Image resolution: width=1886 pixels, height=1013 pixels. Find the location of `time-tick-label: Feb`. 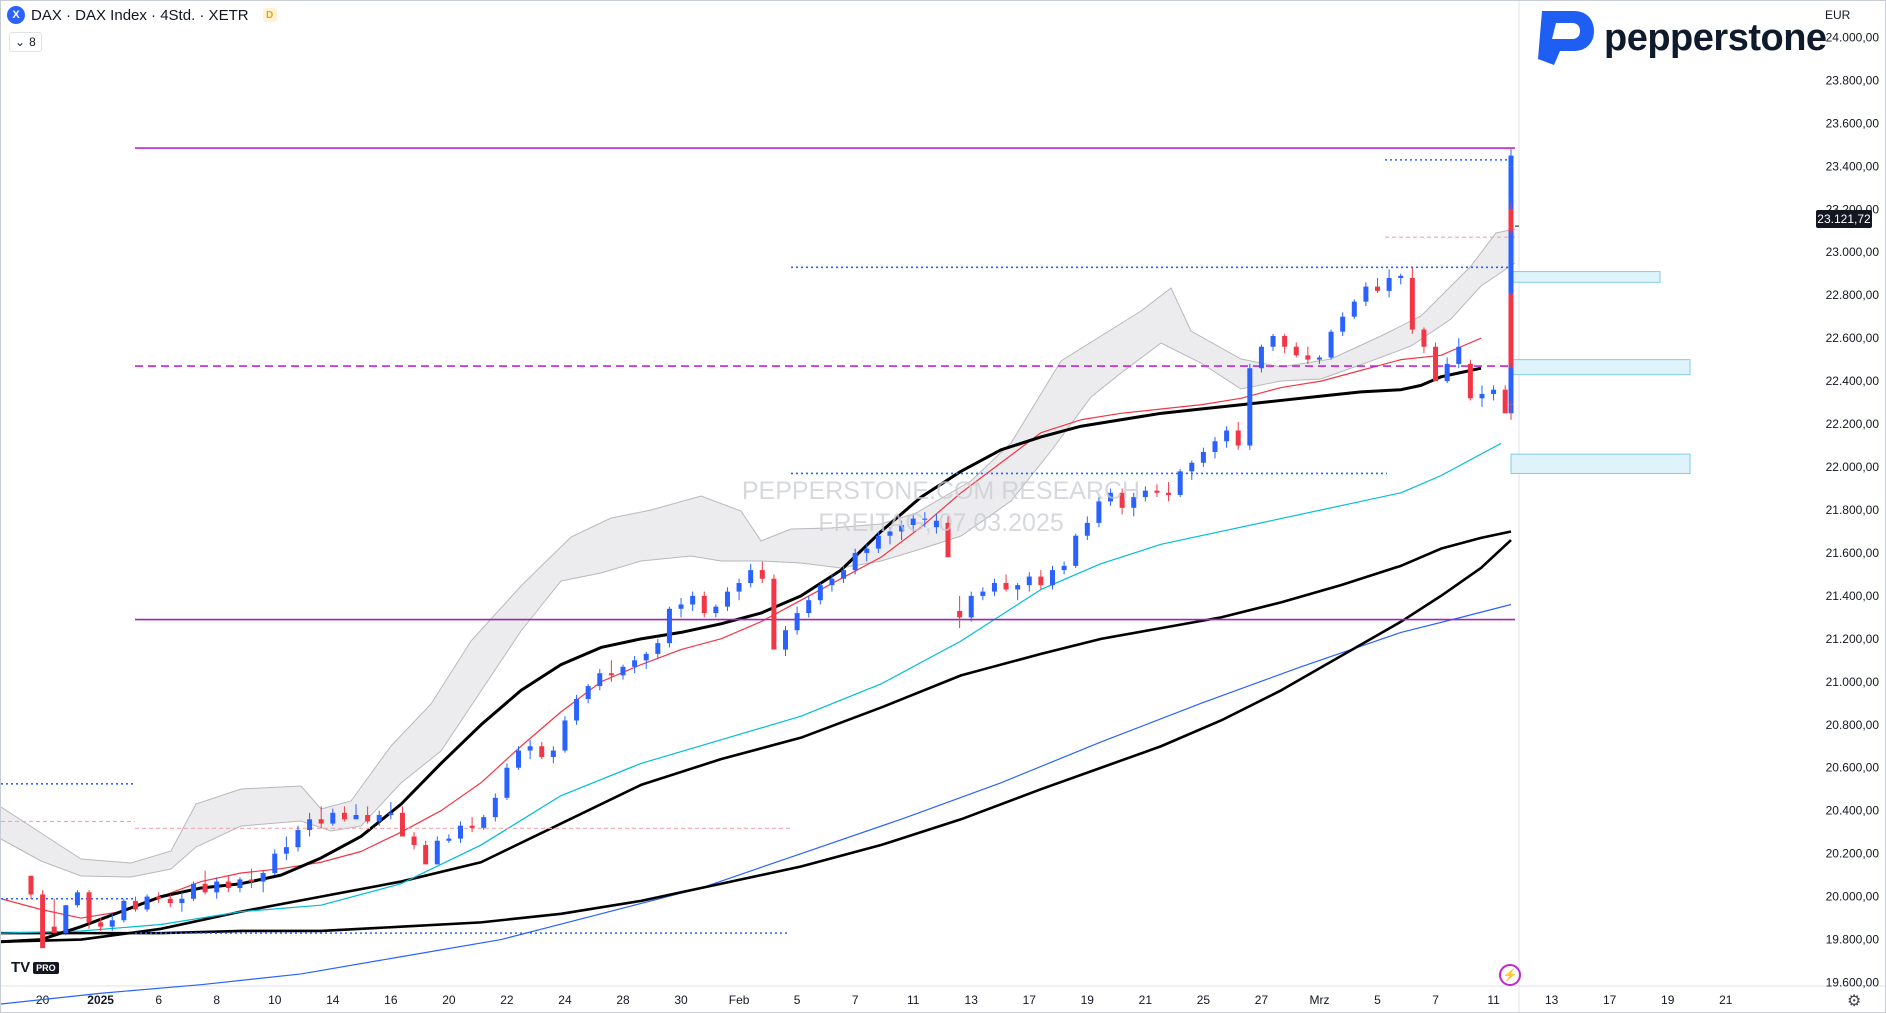

time-tick-label: Feb is located at coordinates (739, 1000).